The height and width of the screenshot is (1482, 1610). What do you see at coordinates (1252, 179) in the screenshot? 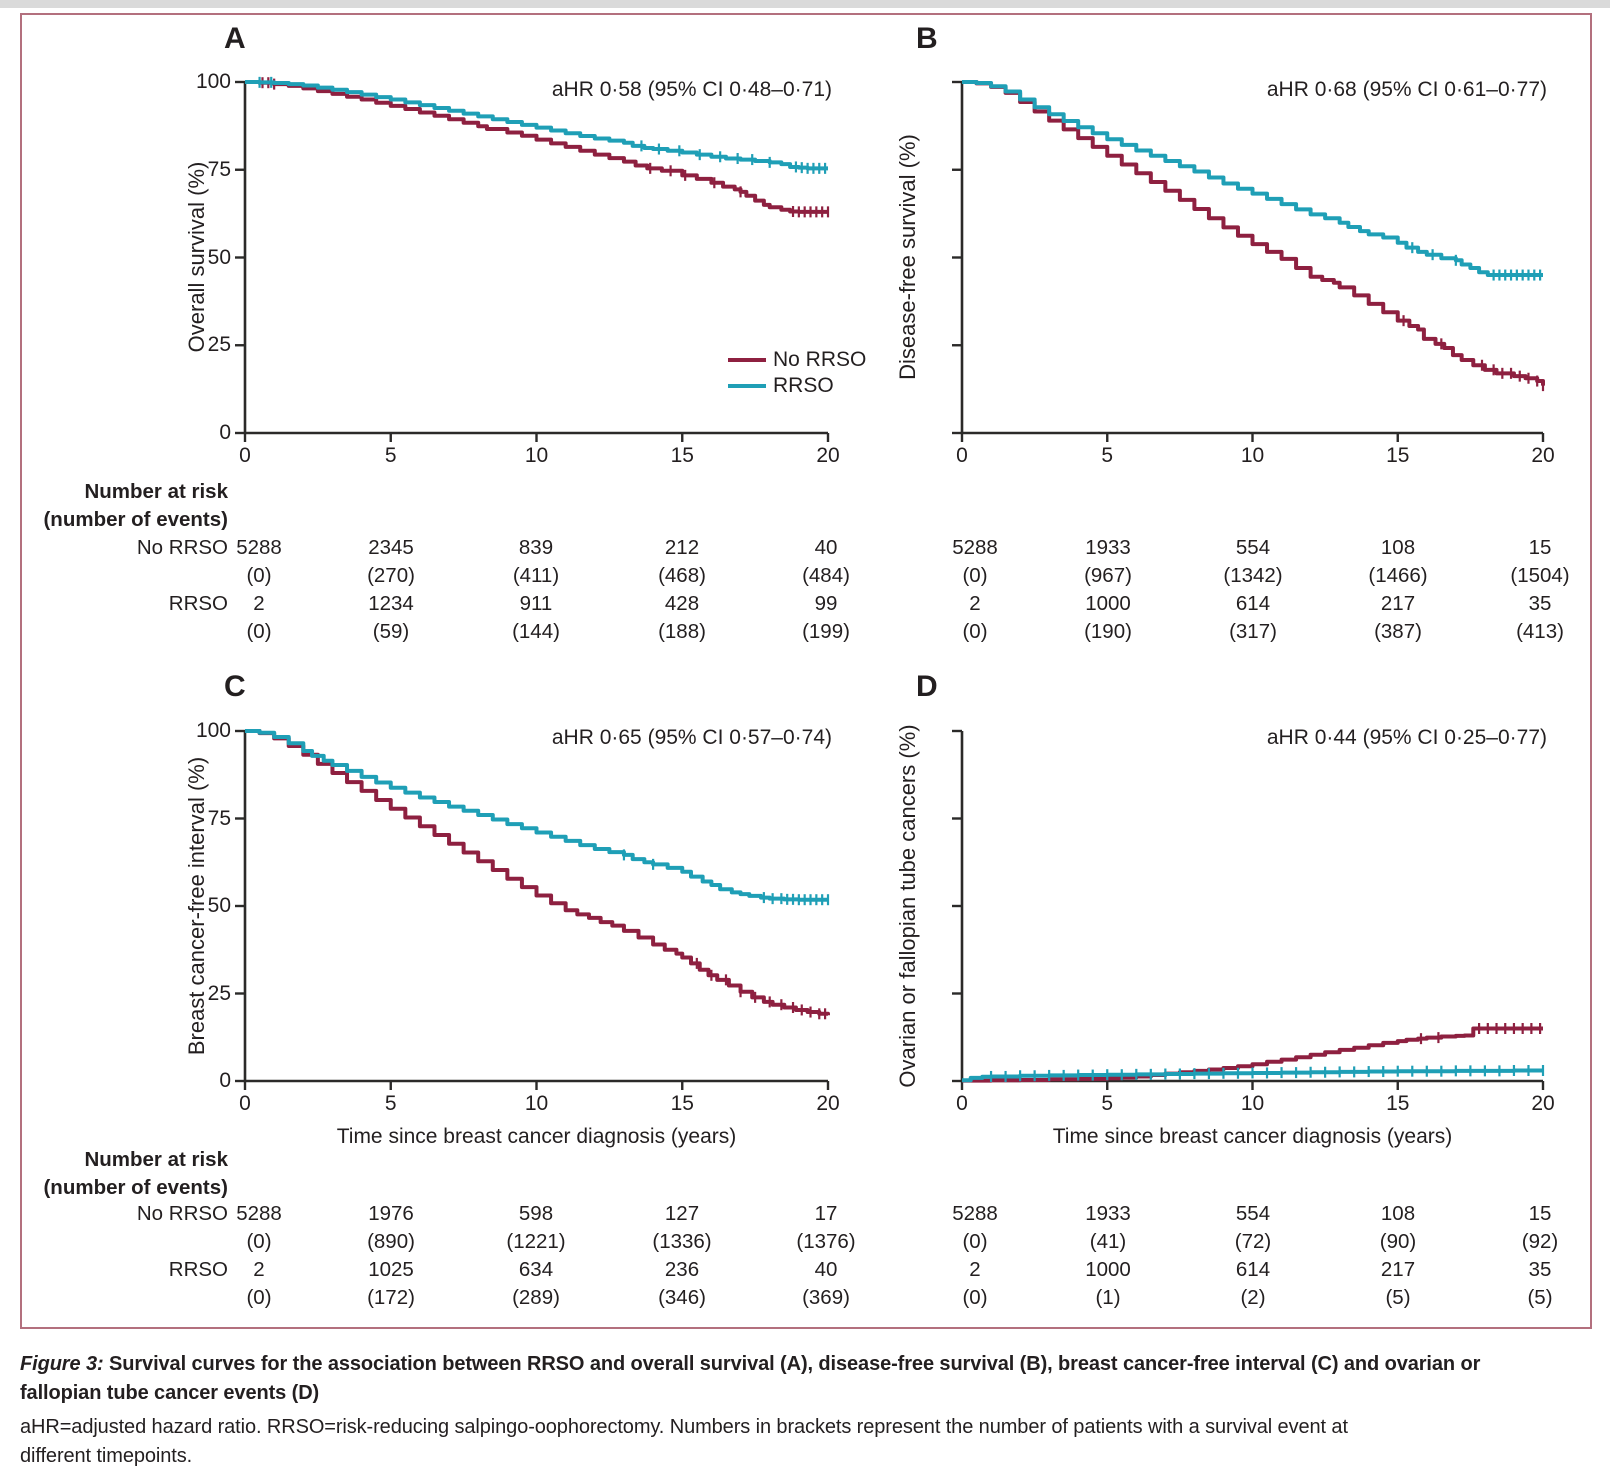
I see `curve-rrso-b` at bounding box center [1252, 179].